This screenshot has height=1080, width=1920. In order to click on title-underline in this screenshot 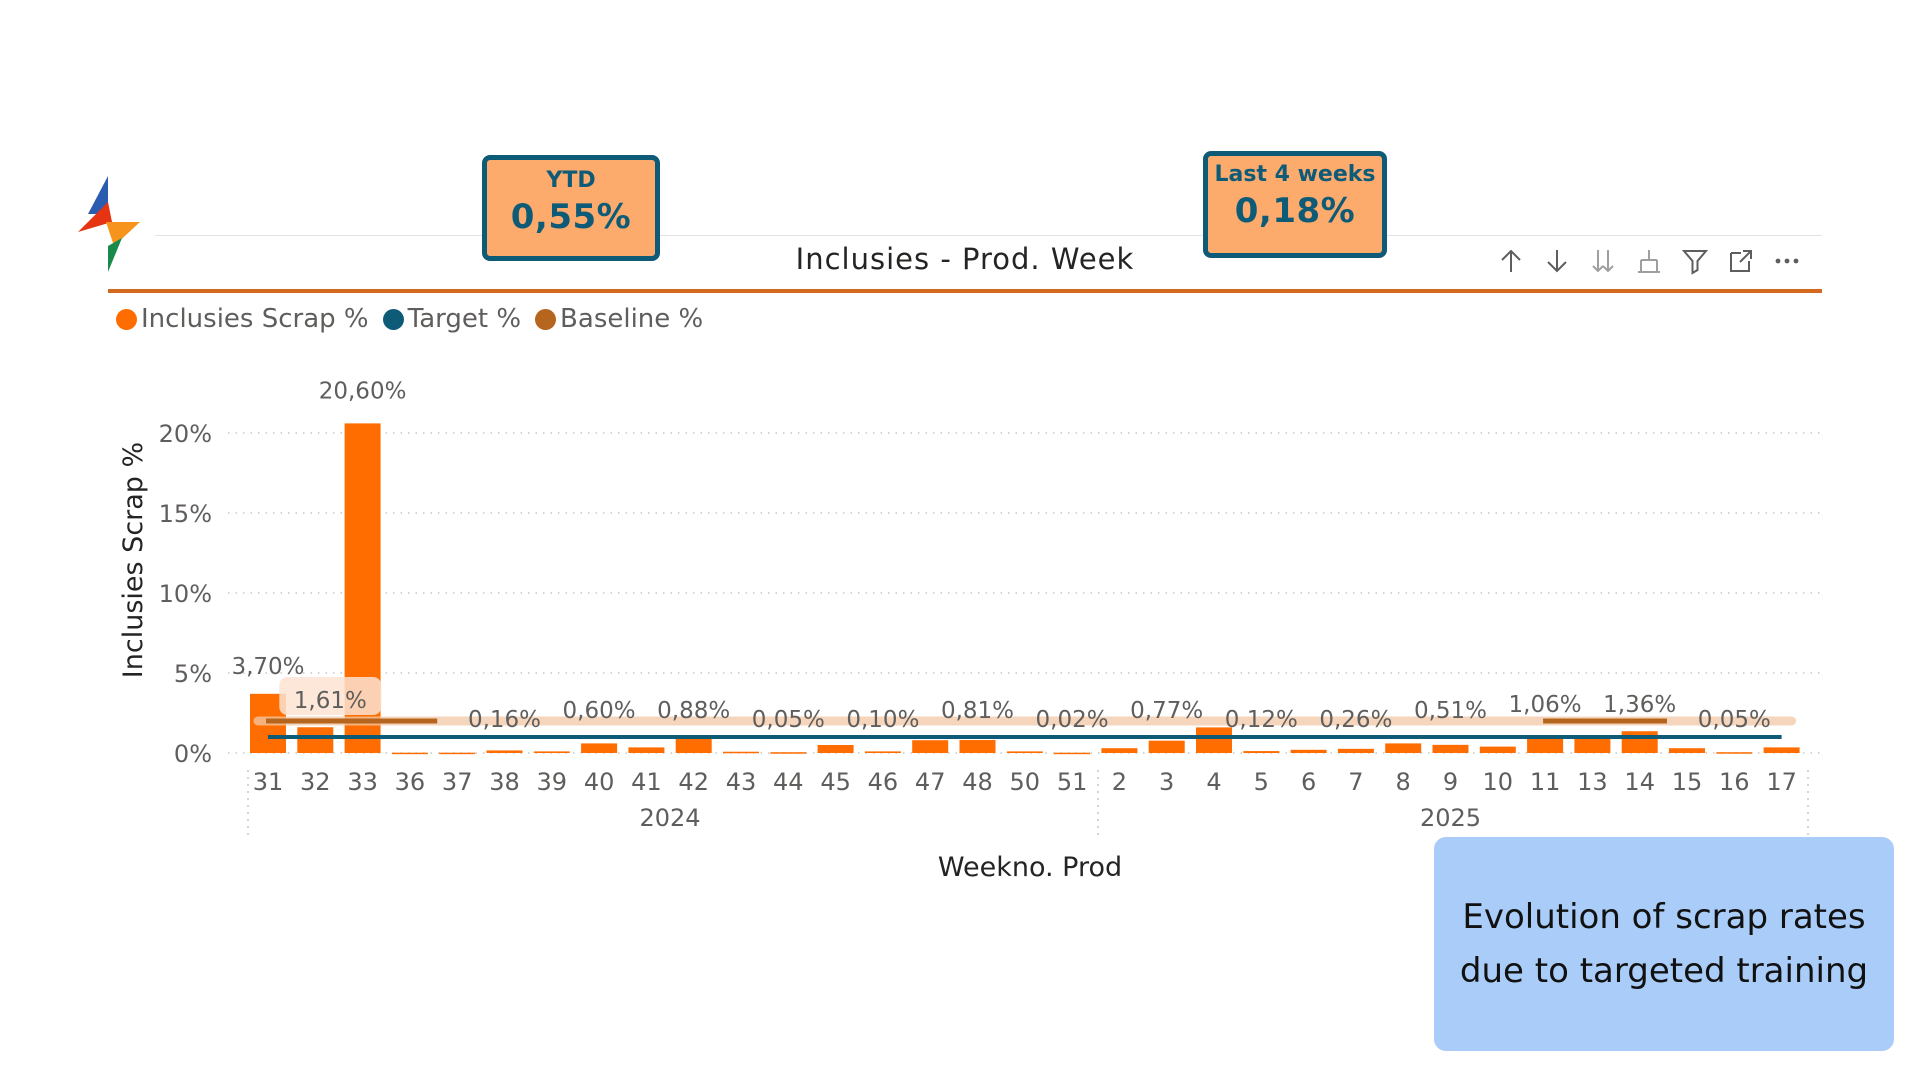, I will do `click(965, 291)`.